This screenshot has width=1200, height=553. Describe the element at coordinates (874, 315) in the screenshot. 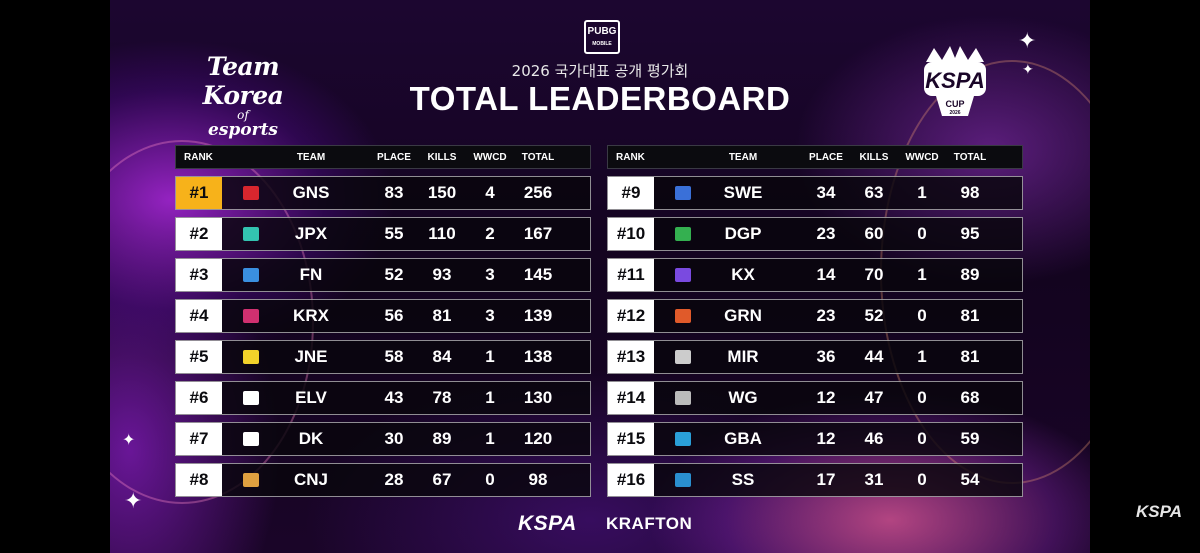

I see `kills-cell: 52` at that location.